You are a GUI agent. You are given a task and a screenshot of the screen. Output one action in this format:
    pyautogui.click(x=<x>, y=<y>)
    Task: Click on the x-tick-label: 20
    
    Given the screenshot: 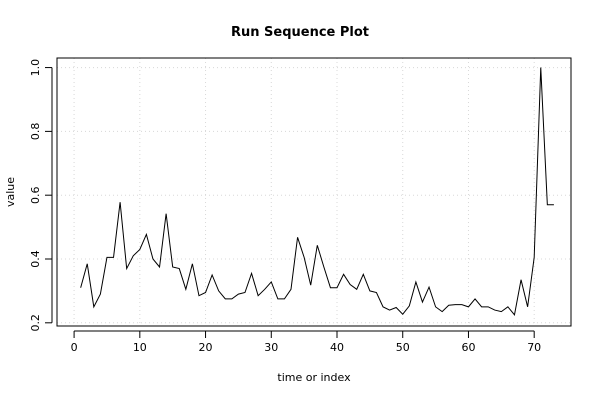 What is the action you would take?
    pyautogui.click(x=206, y=347)
    